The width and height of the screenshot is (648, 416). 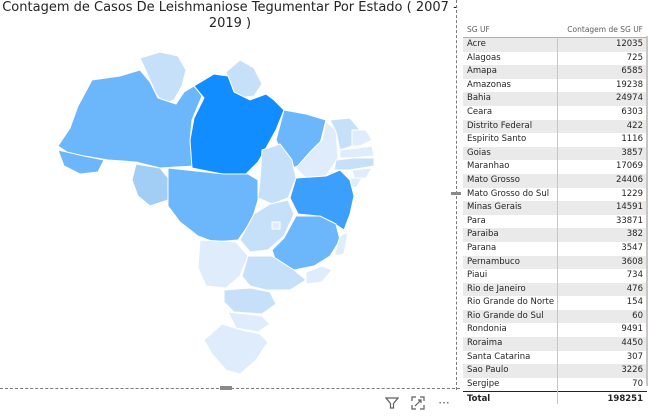 I want to click on table-row: Espirito Santo 1116, so click(x=555, y=140).